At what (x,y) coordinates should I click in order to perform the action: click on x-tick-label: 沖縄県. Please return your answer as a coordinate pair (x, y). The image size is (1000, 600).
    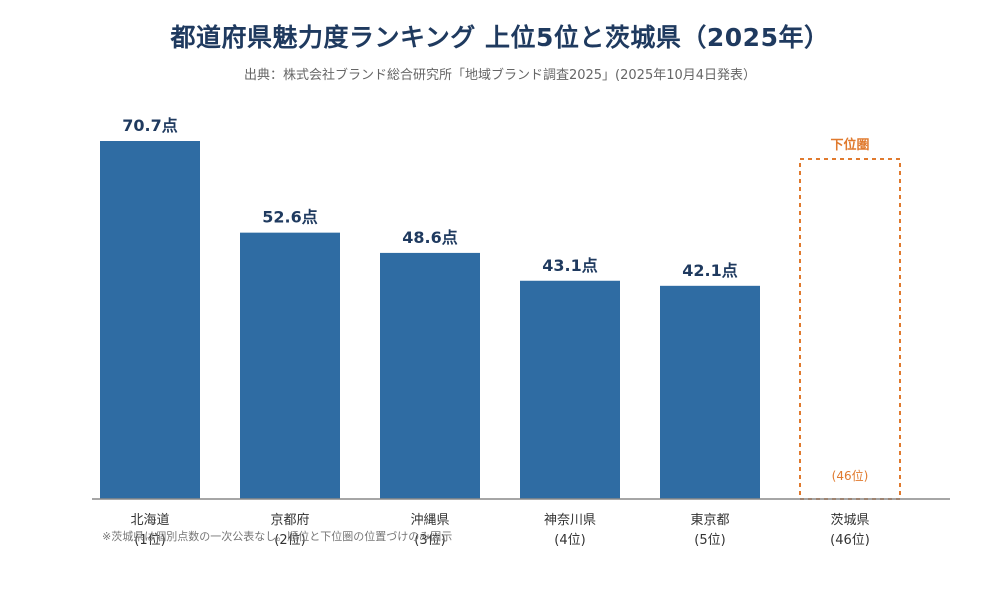
    Looking at the image, I should click on (429, 520).